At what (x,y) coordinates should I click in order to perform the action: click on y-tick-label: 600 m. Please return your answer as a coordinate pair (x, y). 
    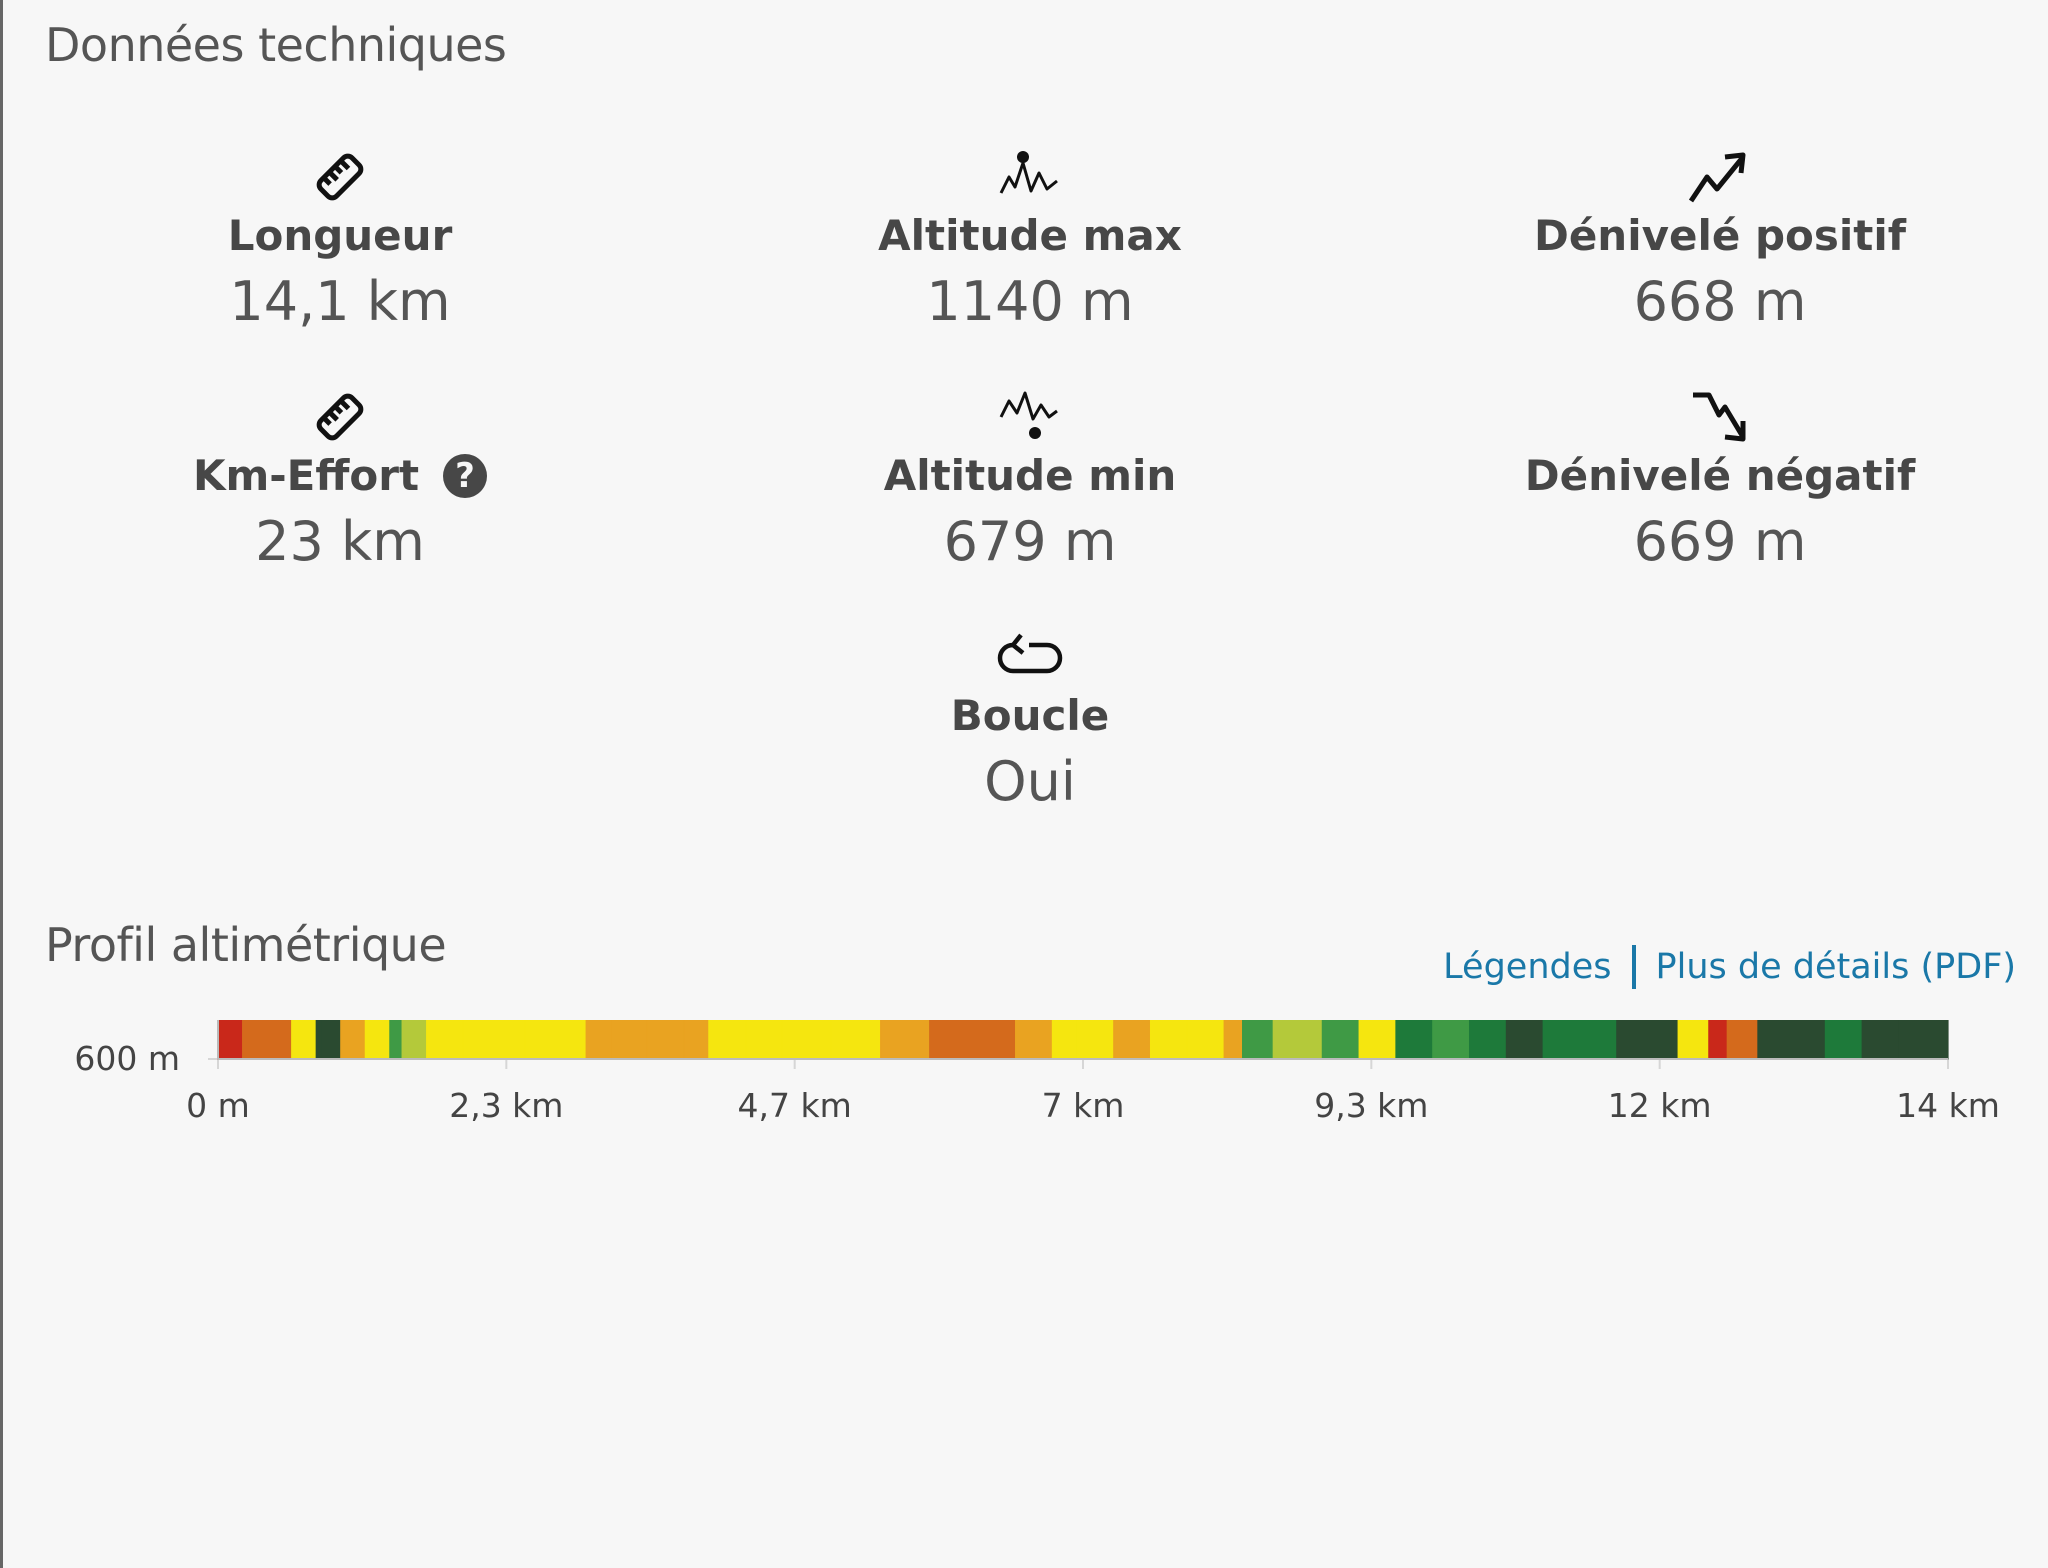
    Looking at the image, I should click on (127, 1058).